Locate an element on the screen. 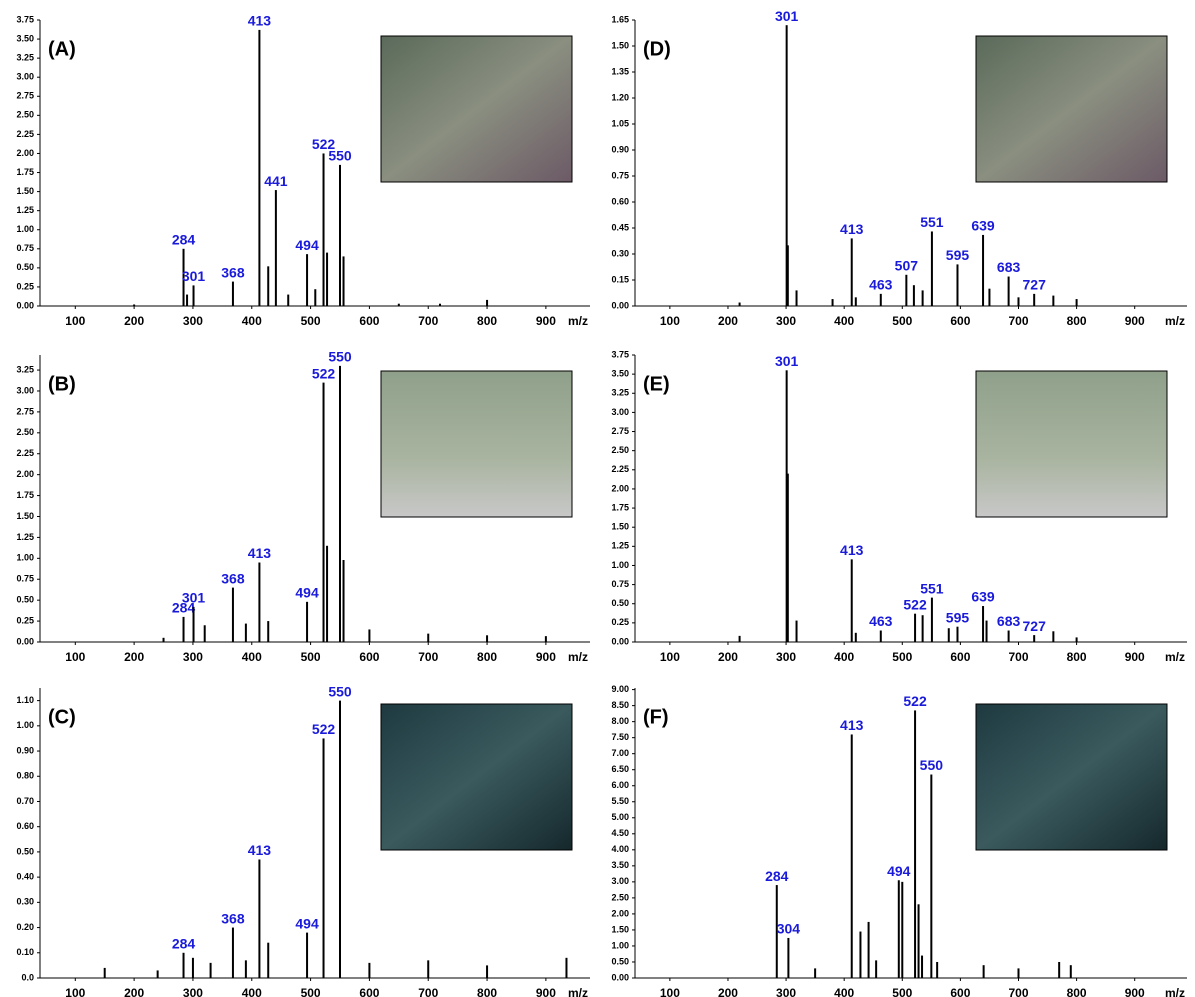  y-tick-label: 0.60 is located at coordinates (620, 201).